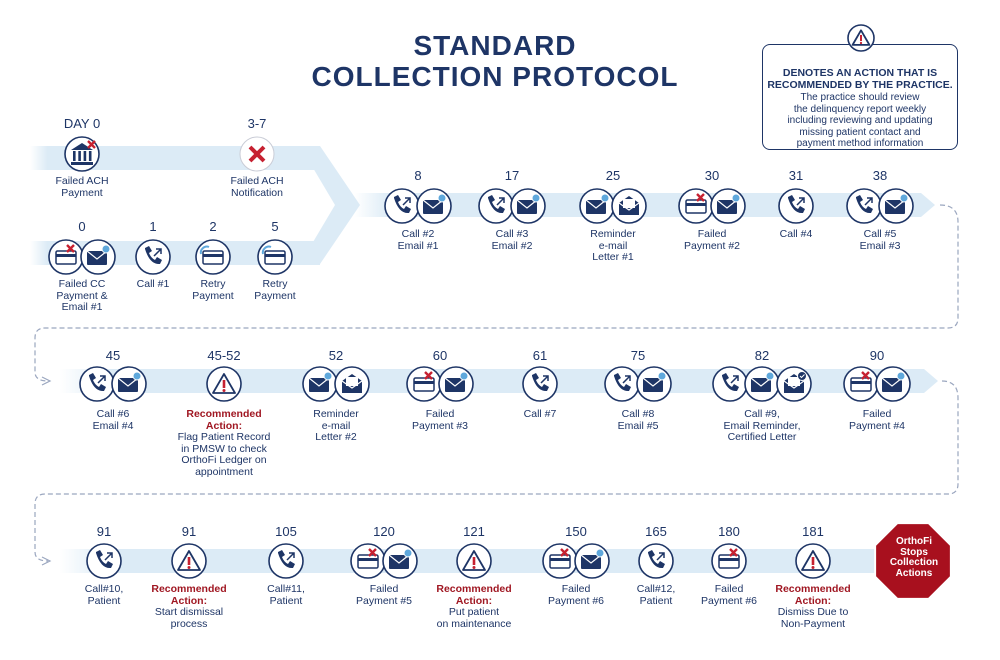  I want to click on step-label-line: Payment, so click(82, 192).